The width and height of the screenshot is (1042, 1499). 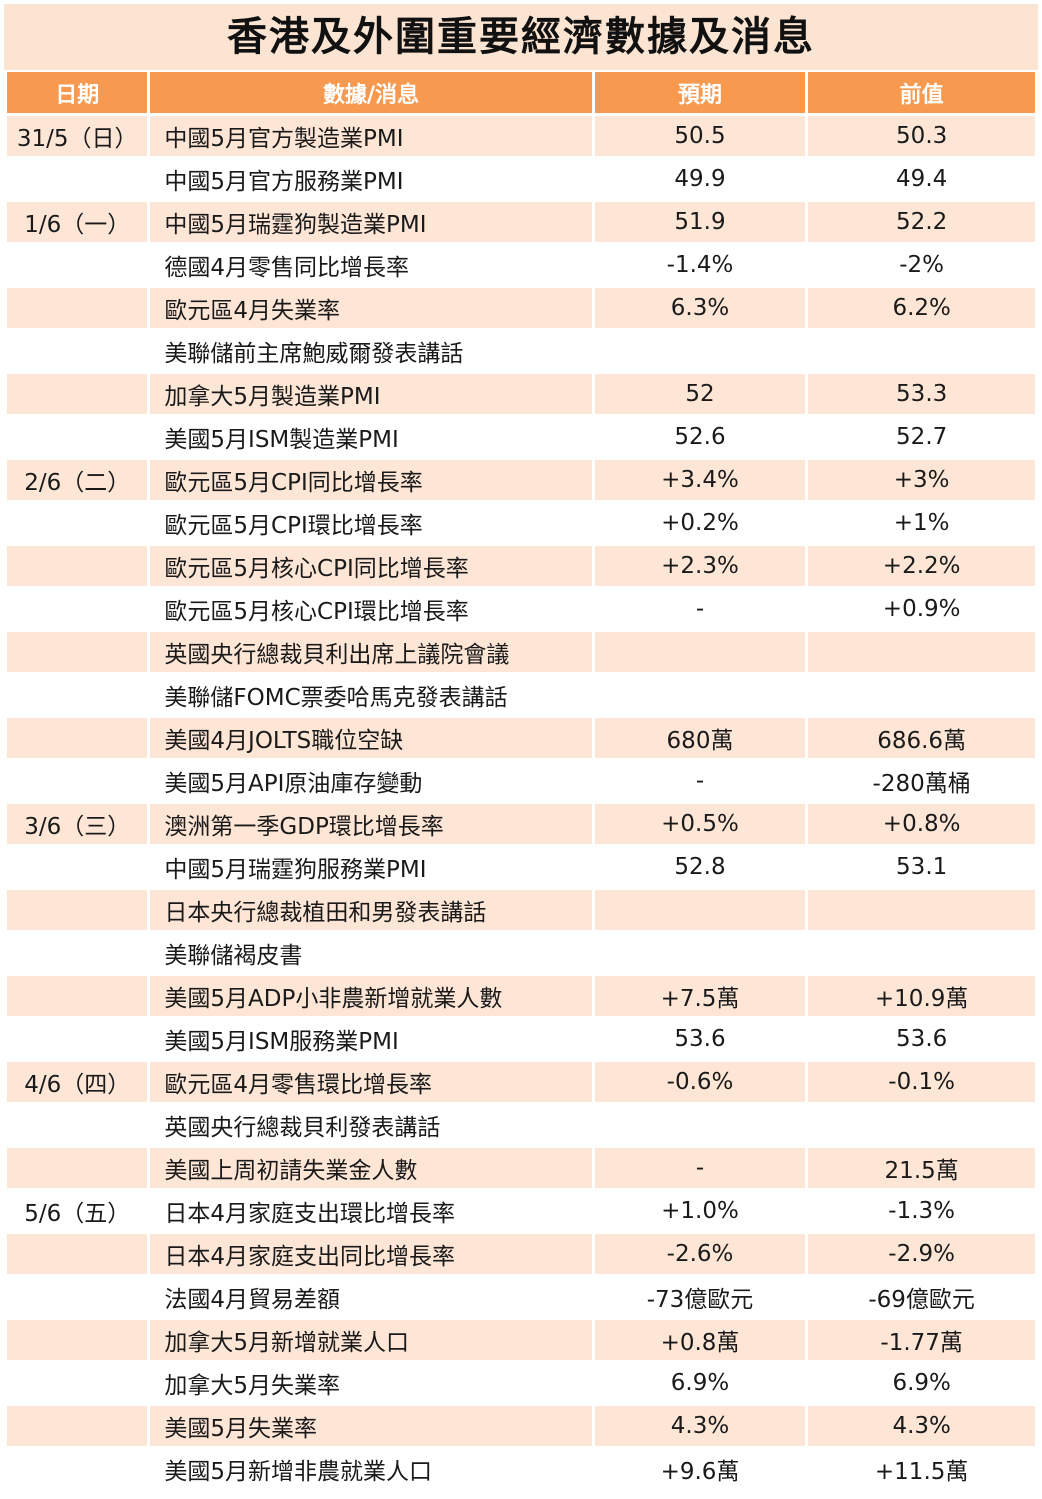 What do you see at coordinates (921, 524) in the screenshot?
I see `cell-previous: +1%` at bounding box center [921, 524].